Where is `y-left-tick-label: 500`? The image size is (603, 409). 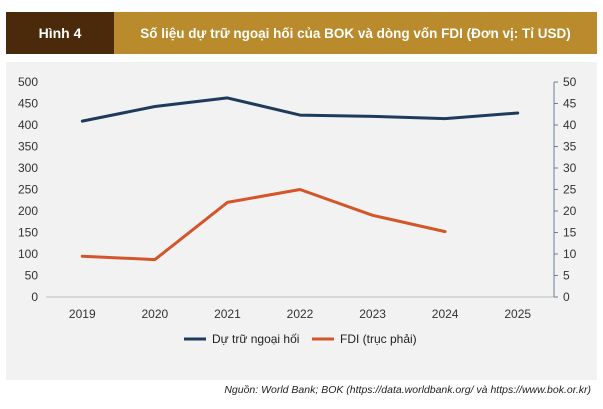
y-left-tick-label: 500 is located at coordinates (28, 82).